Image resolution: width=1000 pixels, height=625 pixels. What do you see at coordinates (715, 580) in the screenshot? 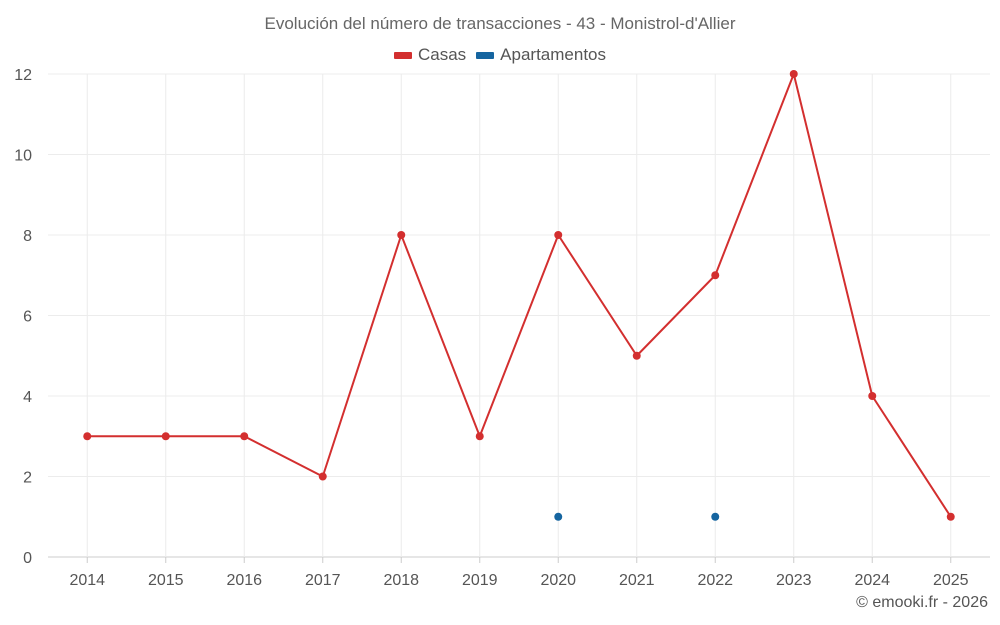
I see `x-tick-label-2022: 2022` at bounding box center [715, 580].